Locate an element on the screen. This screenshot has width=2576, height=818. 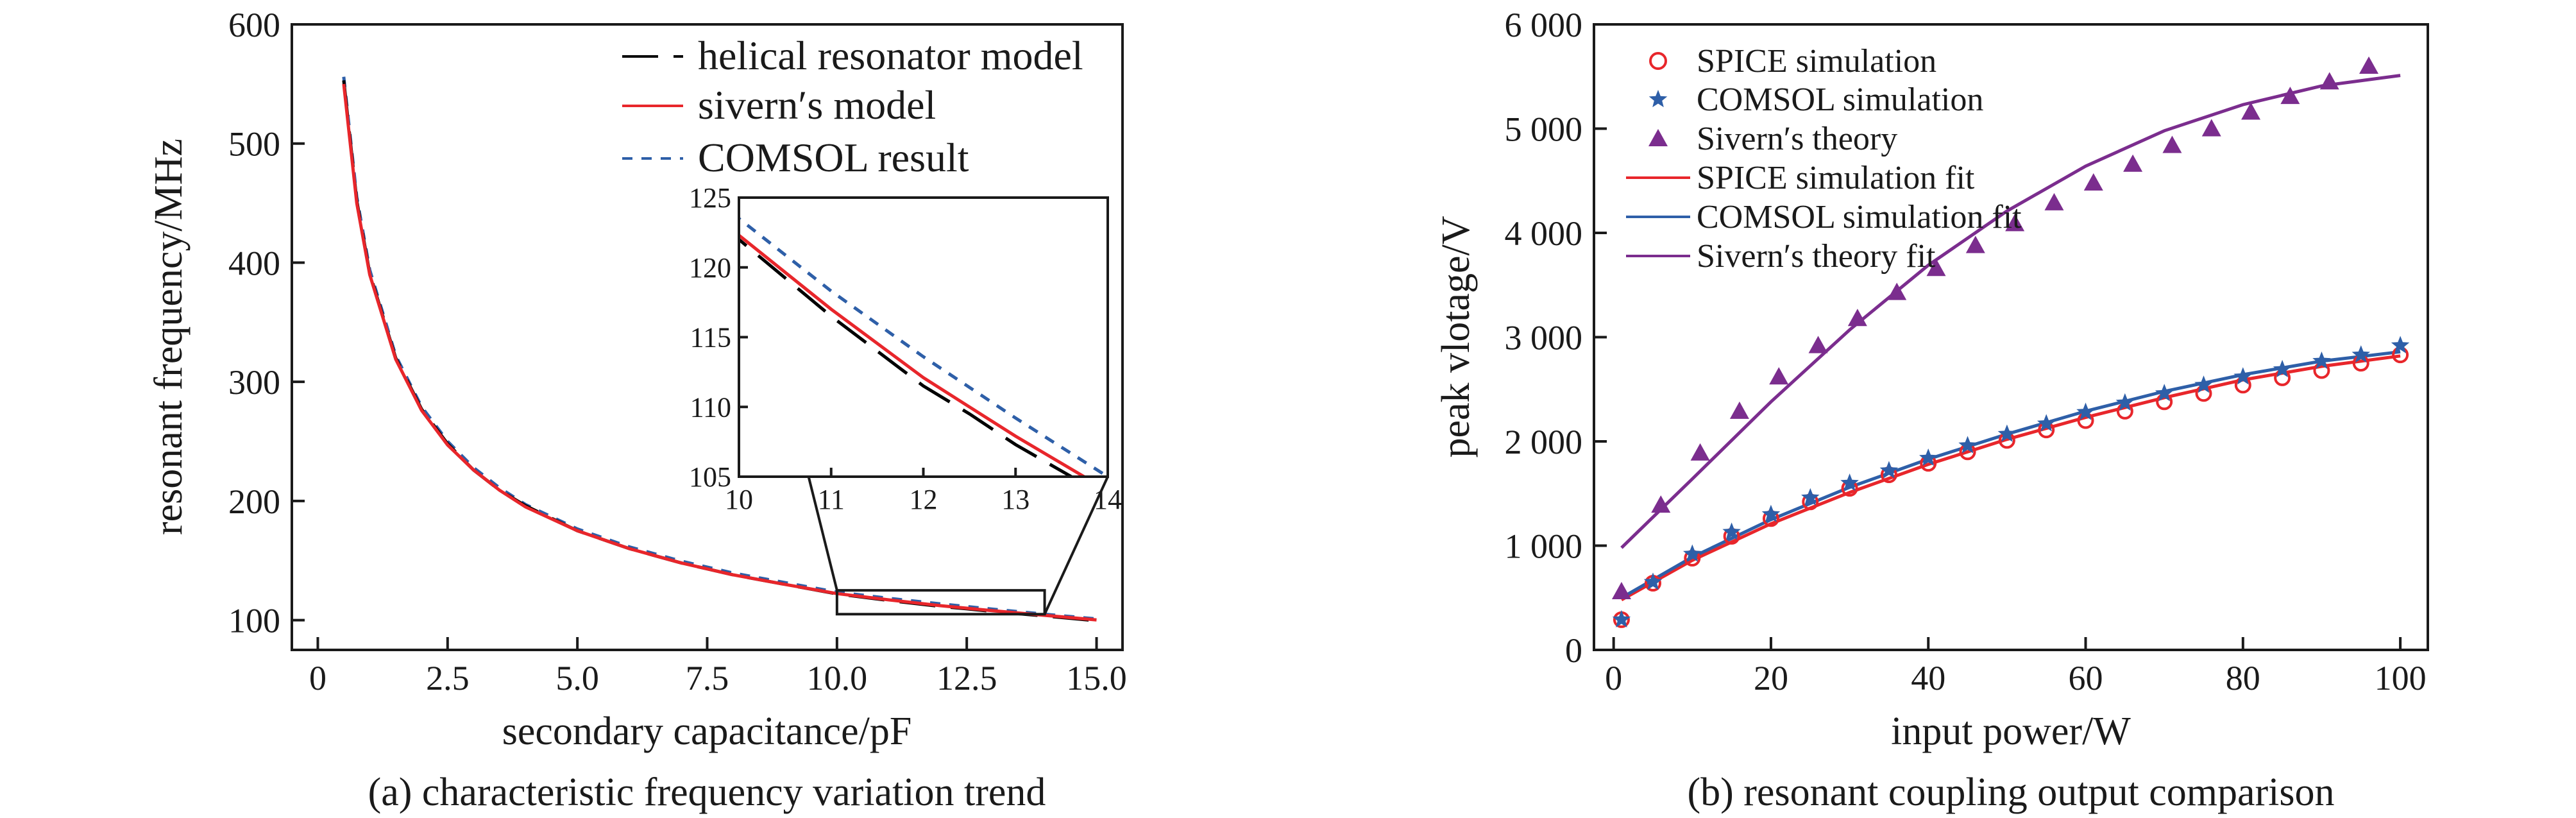
fit-line-comsol-simulation-fit is located at coordinates (2010, 475).